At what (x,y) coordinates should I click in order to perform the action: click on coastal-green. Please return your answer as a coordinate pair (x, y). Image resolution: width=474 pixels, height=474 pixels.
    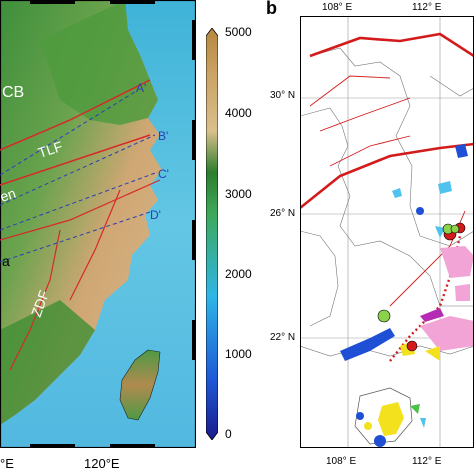
    Looking at the image, I should click on (47, 362).